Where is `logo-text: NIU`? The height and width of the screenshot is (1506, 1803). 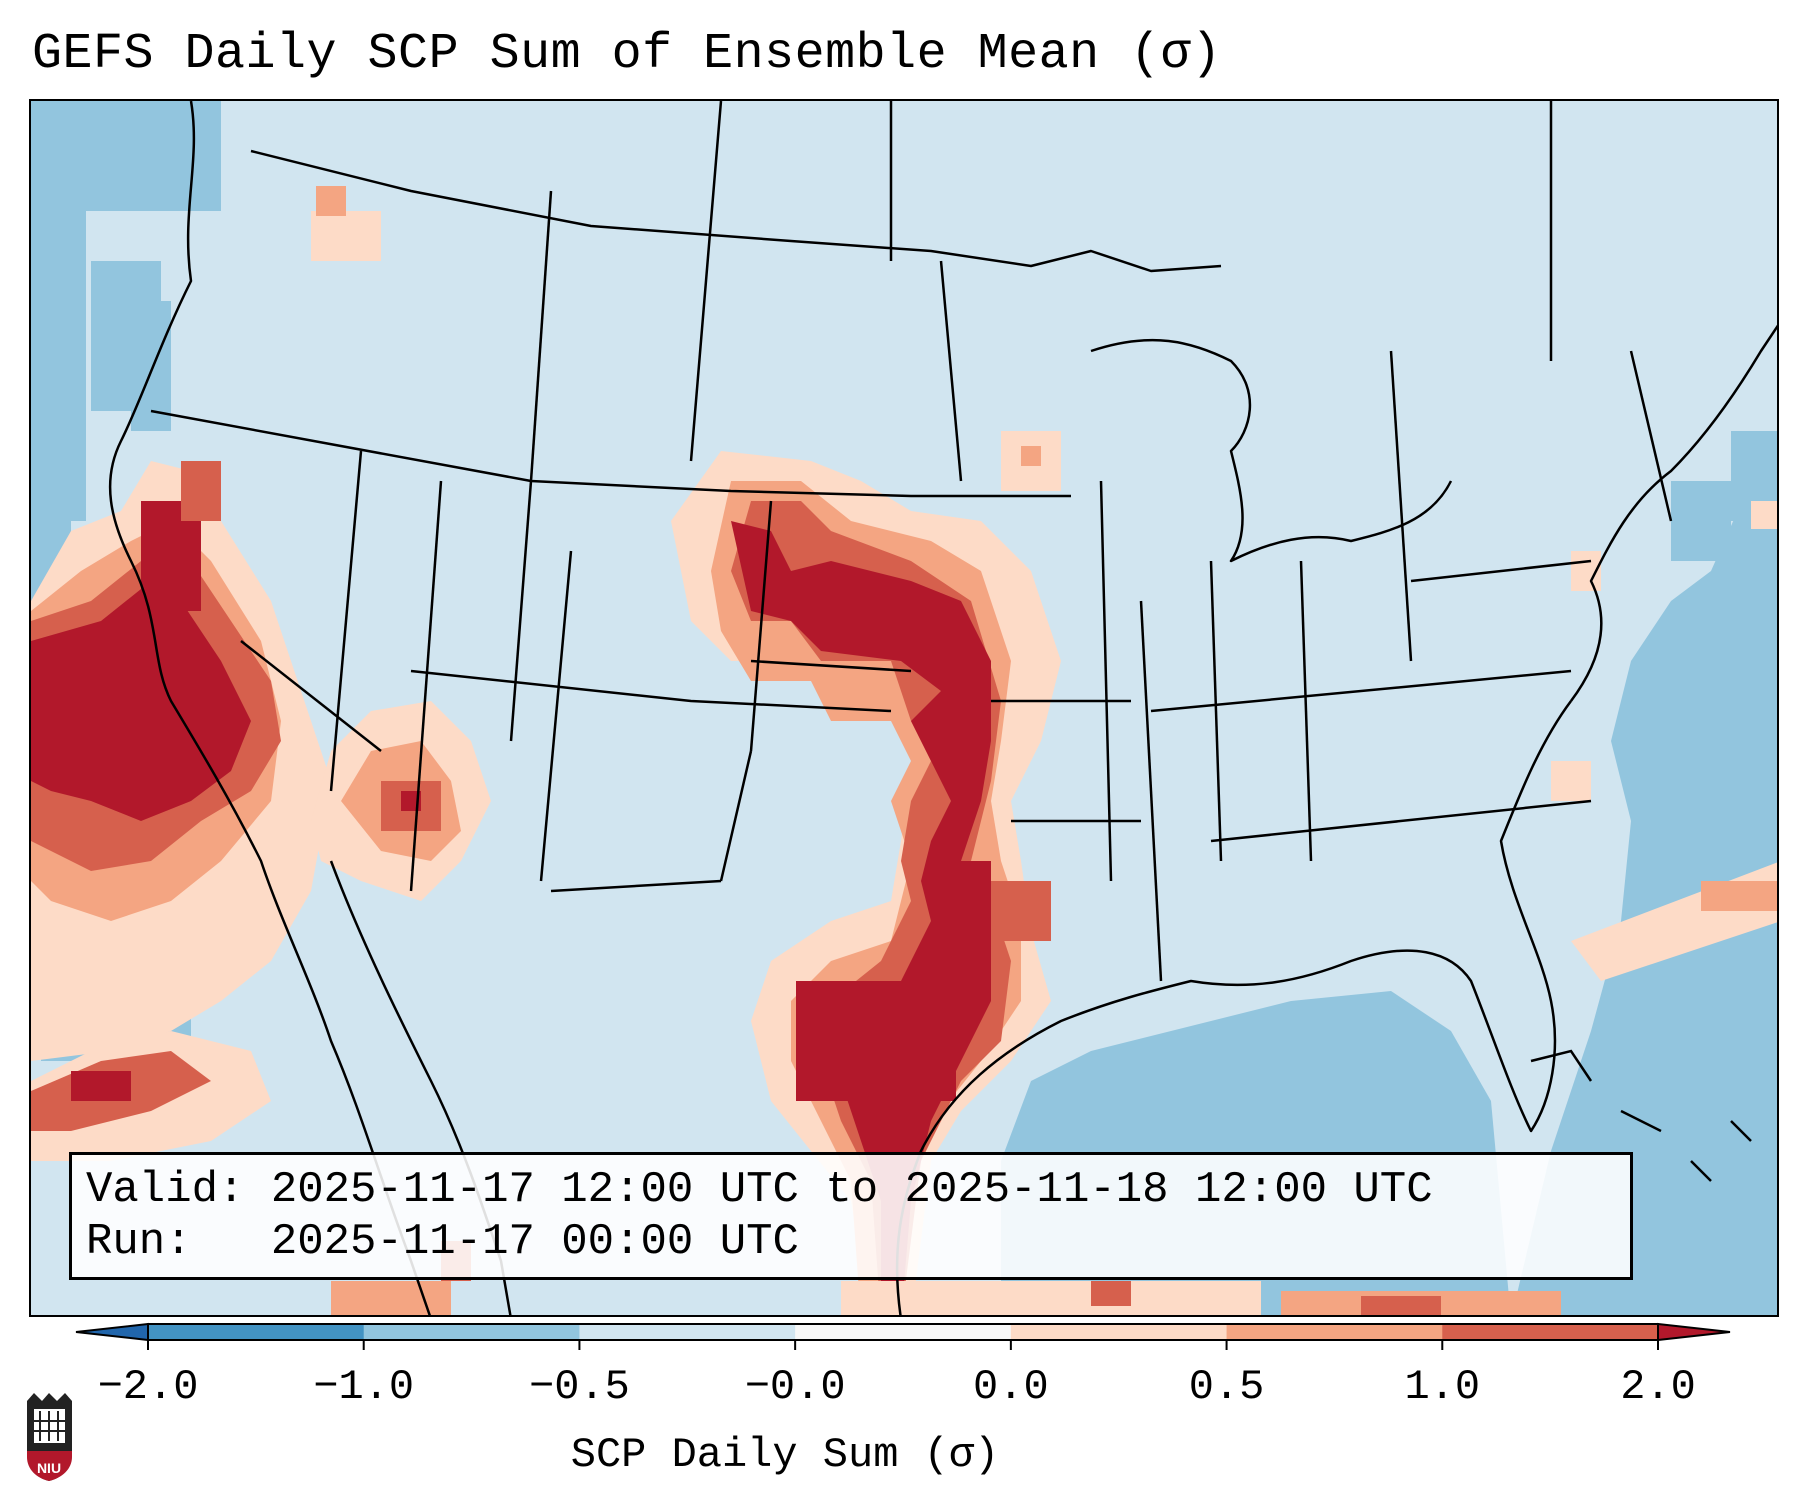
logo-text: NIU is located at coordinates (49, 1468).